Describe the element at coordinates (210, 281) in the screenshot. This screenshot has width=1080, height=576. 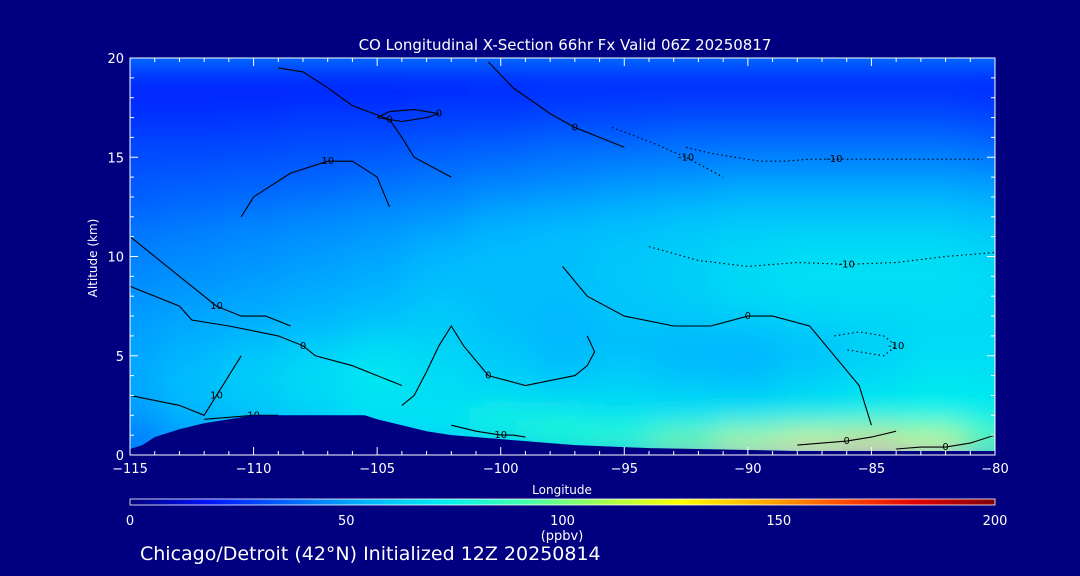
I see `contour-line` at that location.